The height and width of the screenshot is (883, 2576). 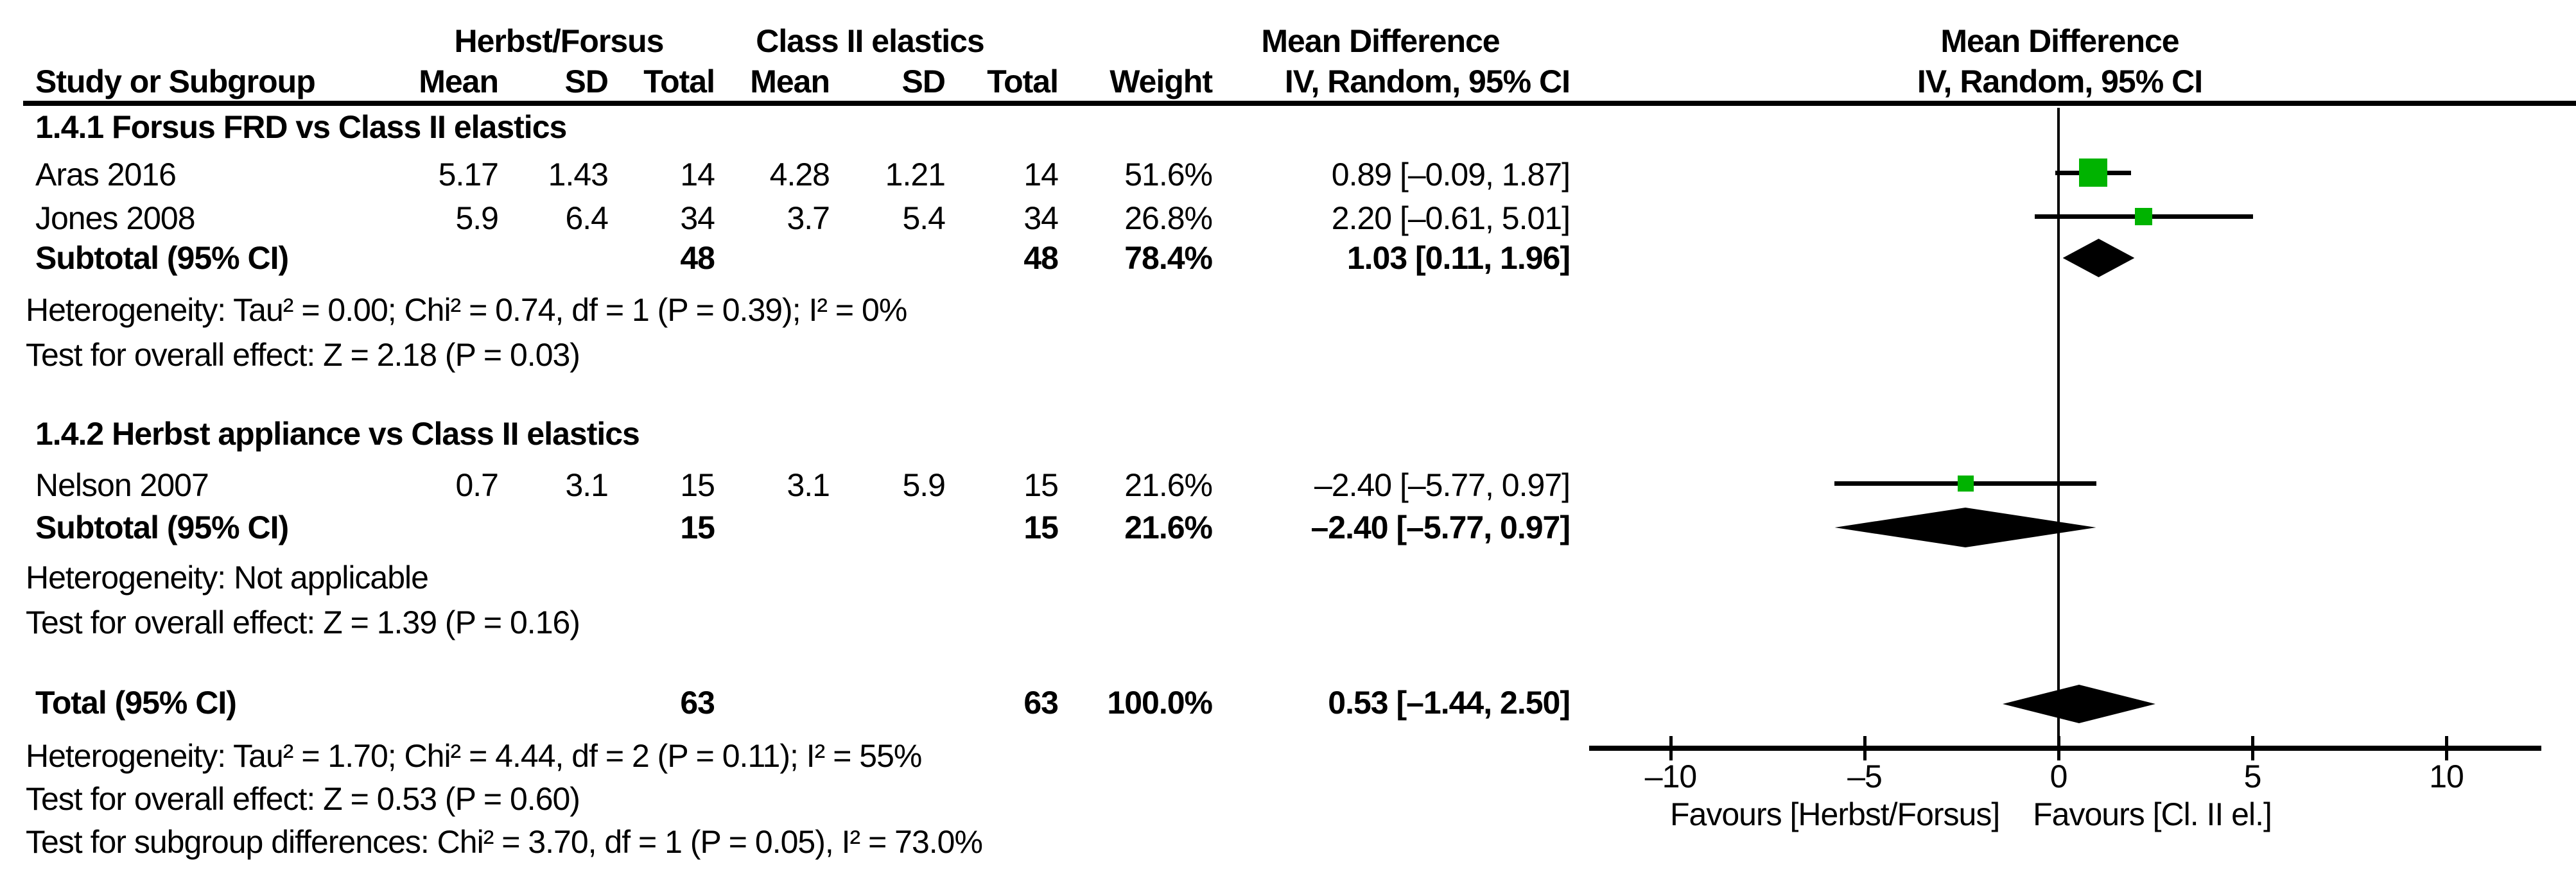 I want to click on total-1: 63, so click(x=697, y=703).